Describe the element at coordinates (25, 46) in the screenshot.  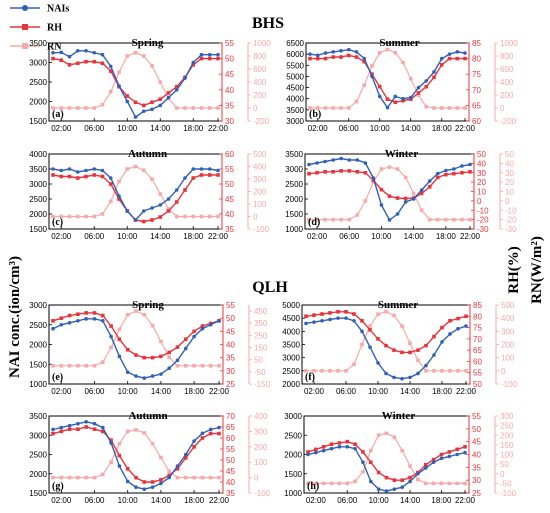
I see `legend-marker-rn` at that location.